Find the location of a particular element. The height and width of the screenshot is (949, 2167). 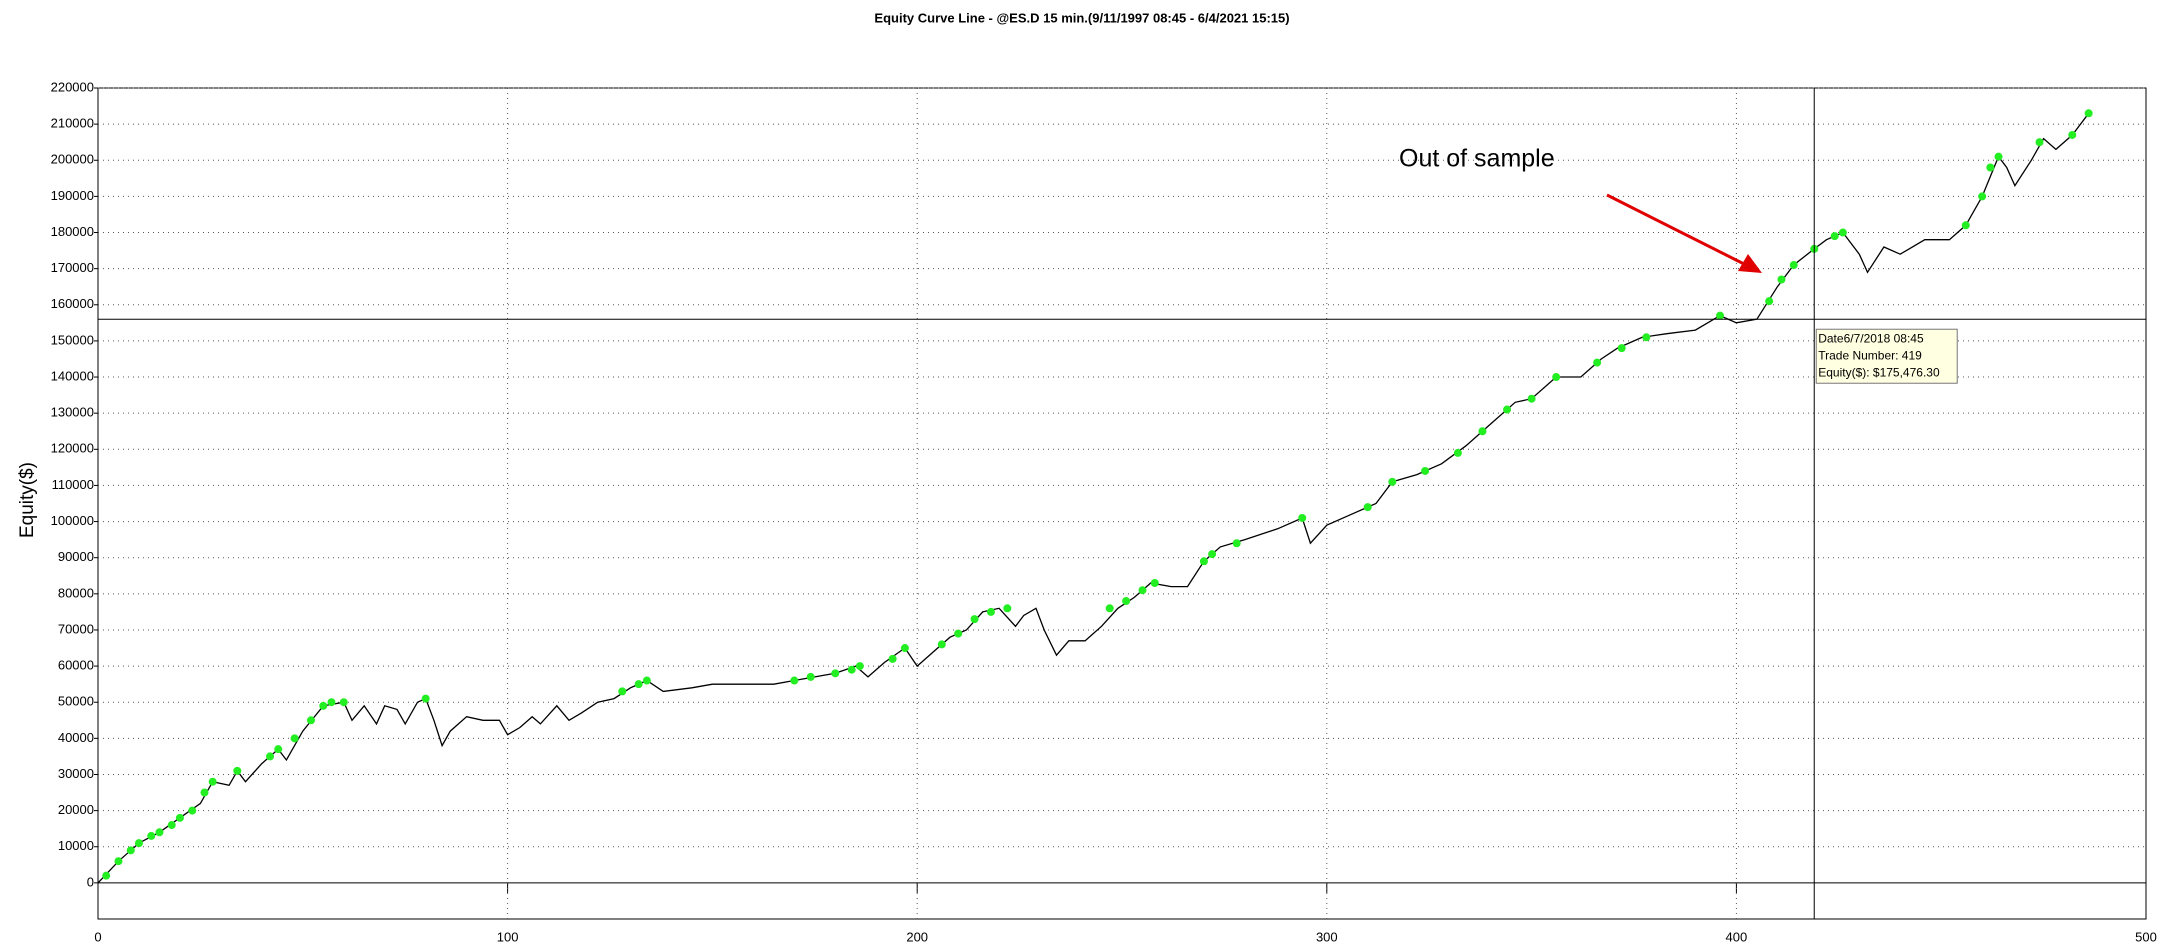

y-tick-label: 140000 is located at coordinates (72, 375).